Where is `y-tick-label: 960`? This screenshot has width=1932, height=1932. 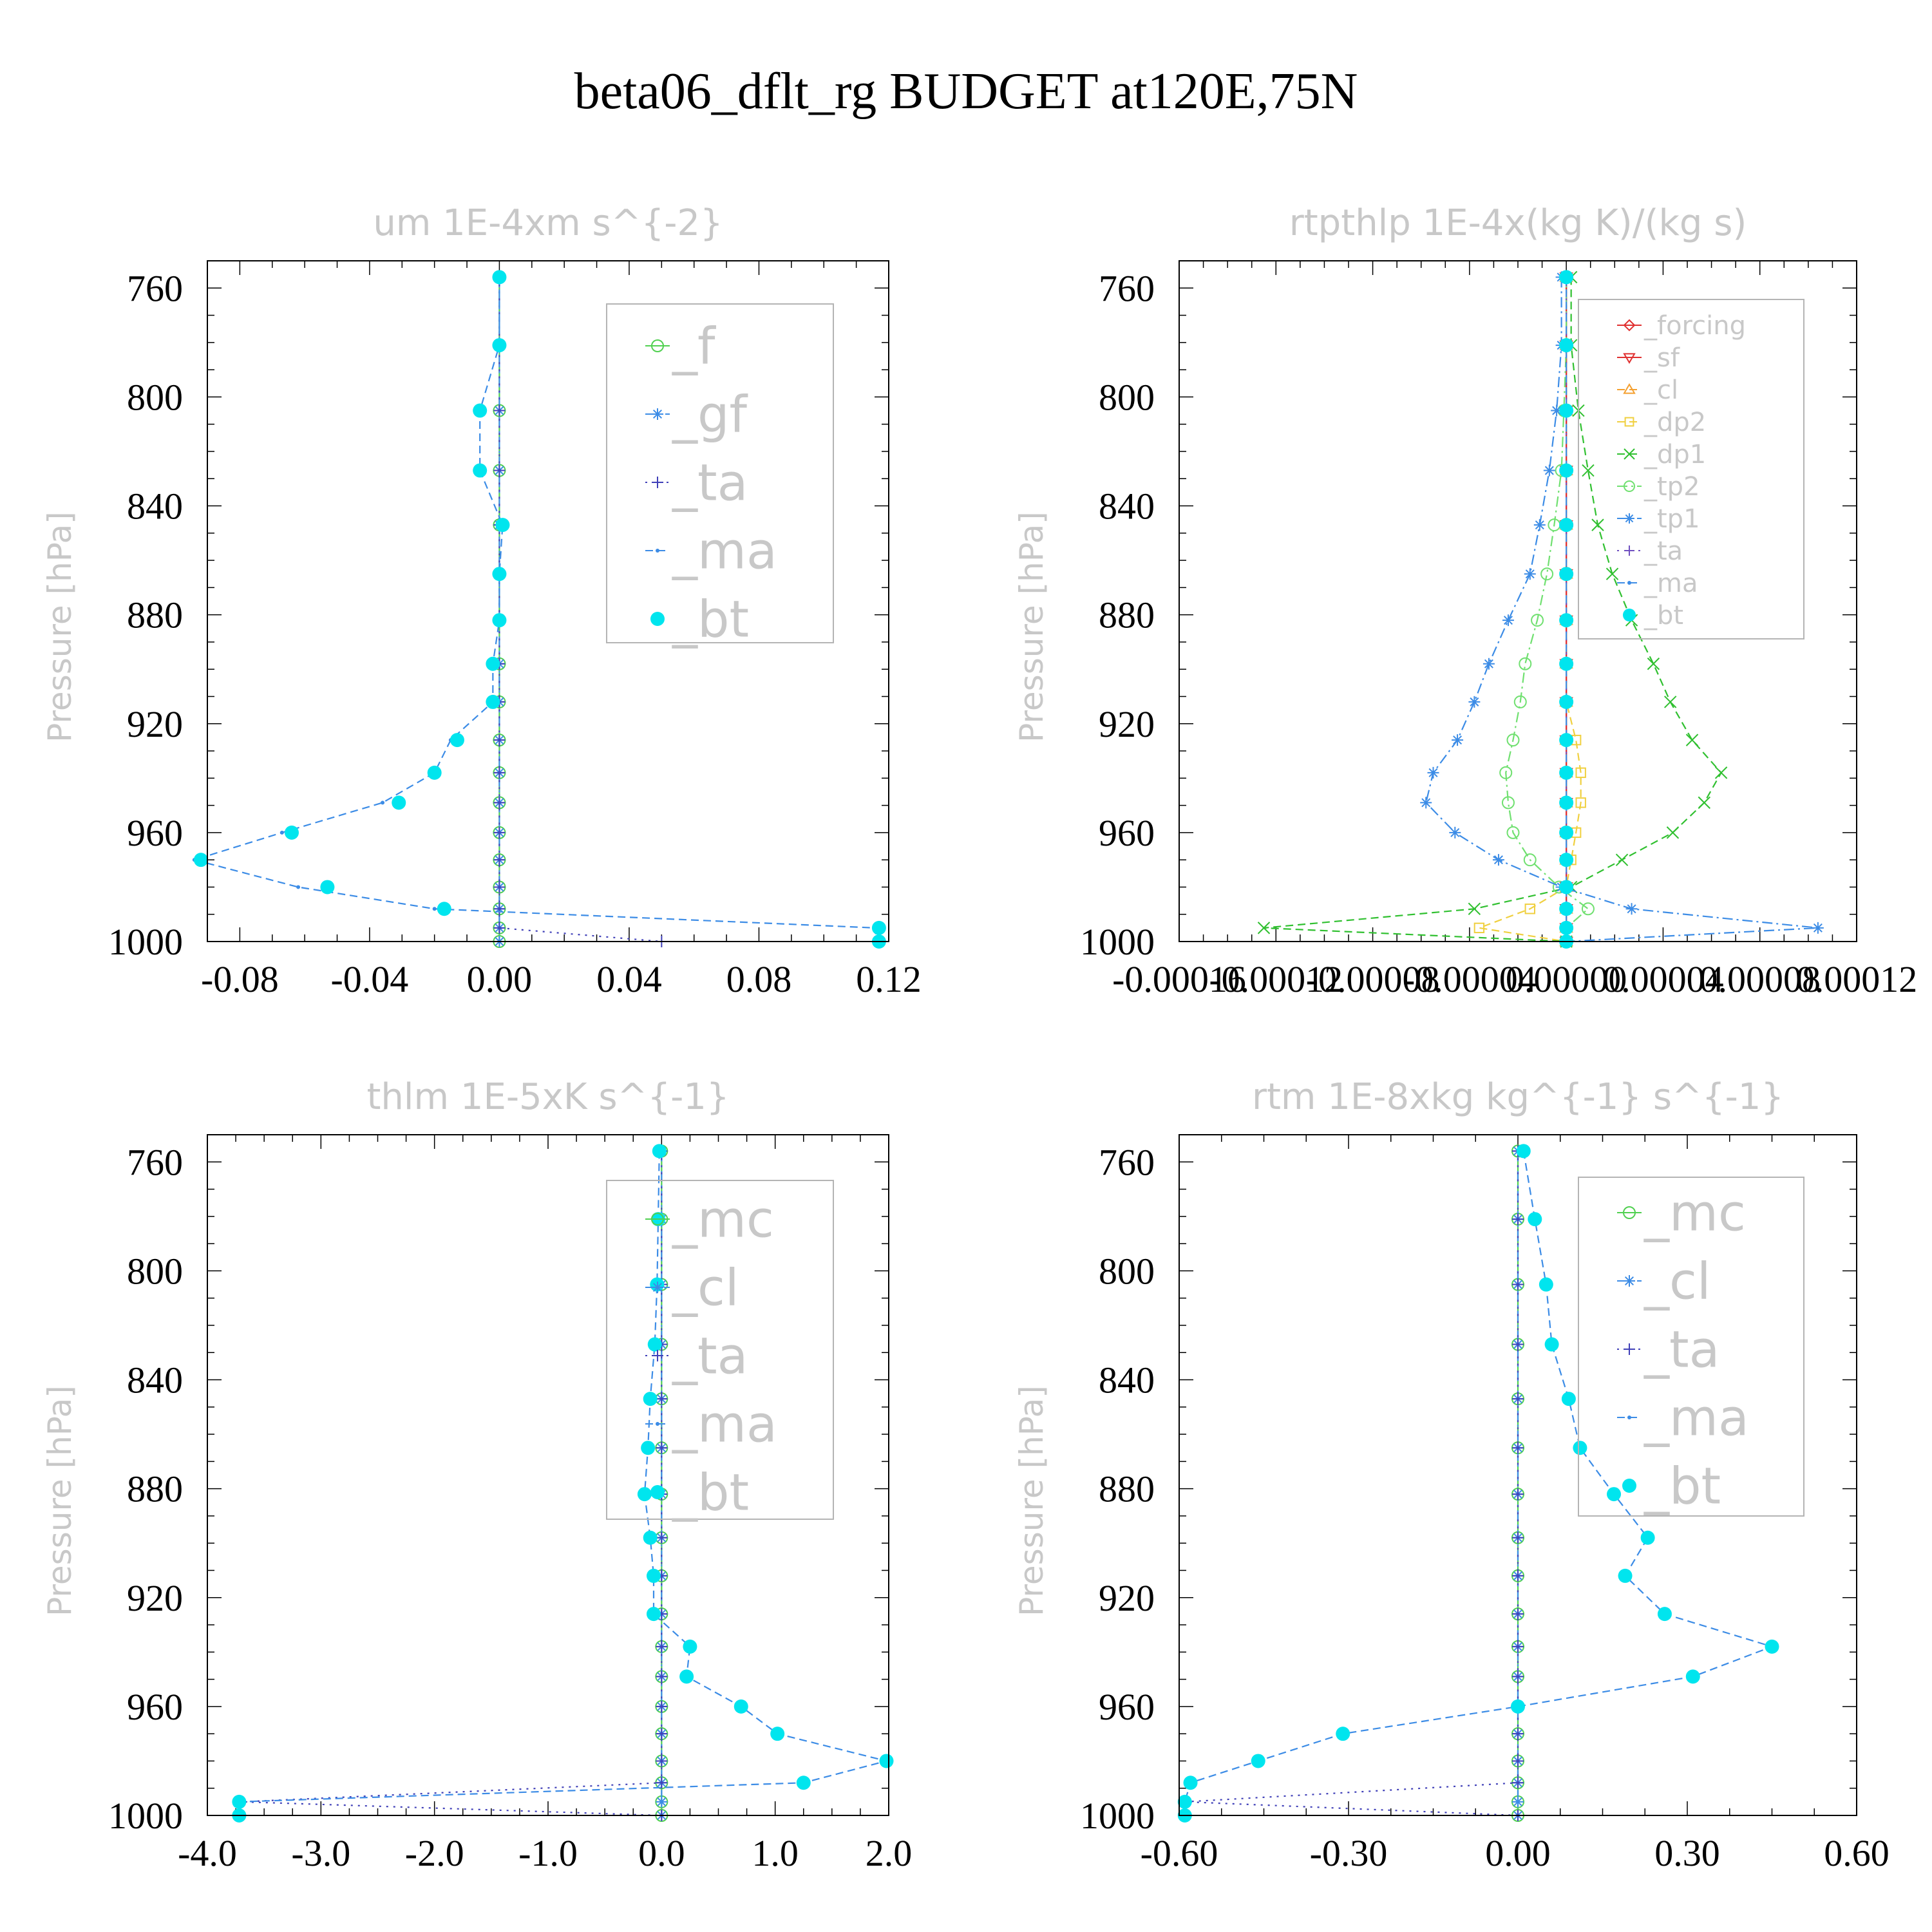
y-tick-label: 960 is located at coordinates (155, 1707).